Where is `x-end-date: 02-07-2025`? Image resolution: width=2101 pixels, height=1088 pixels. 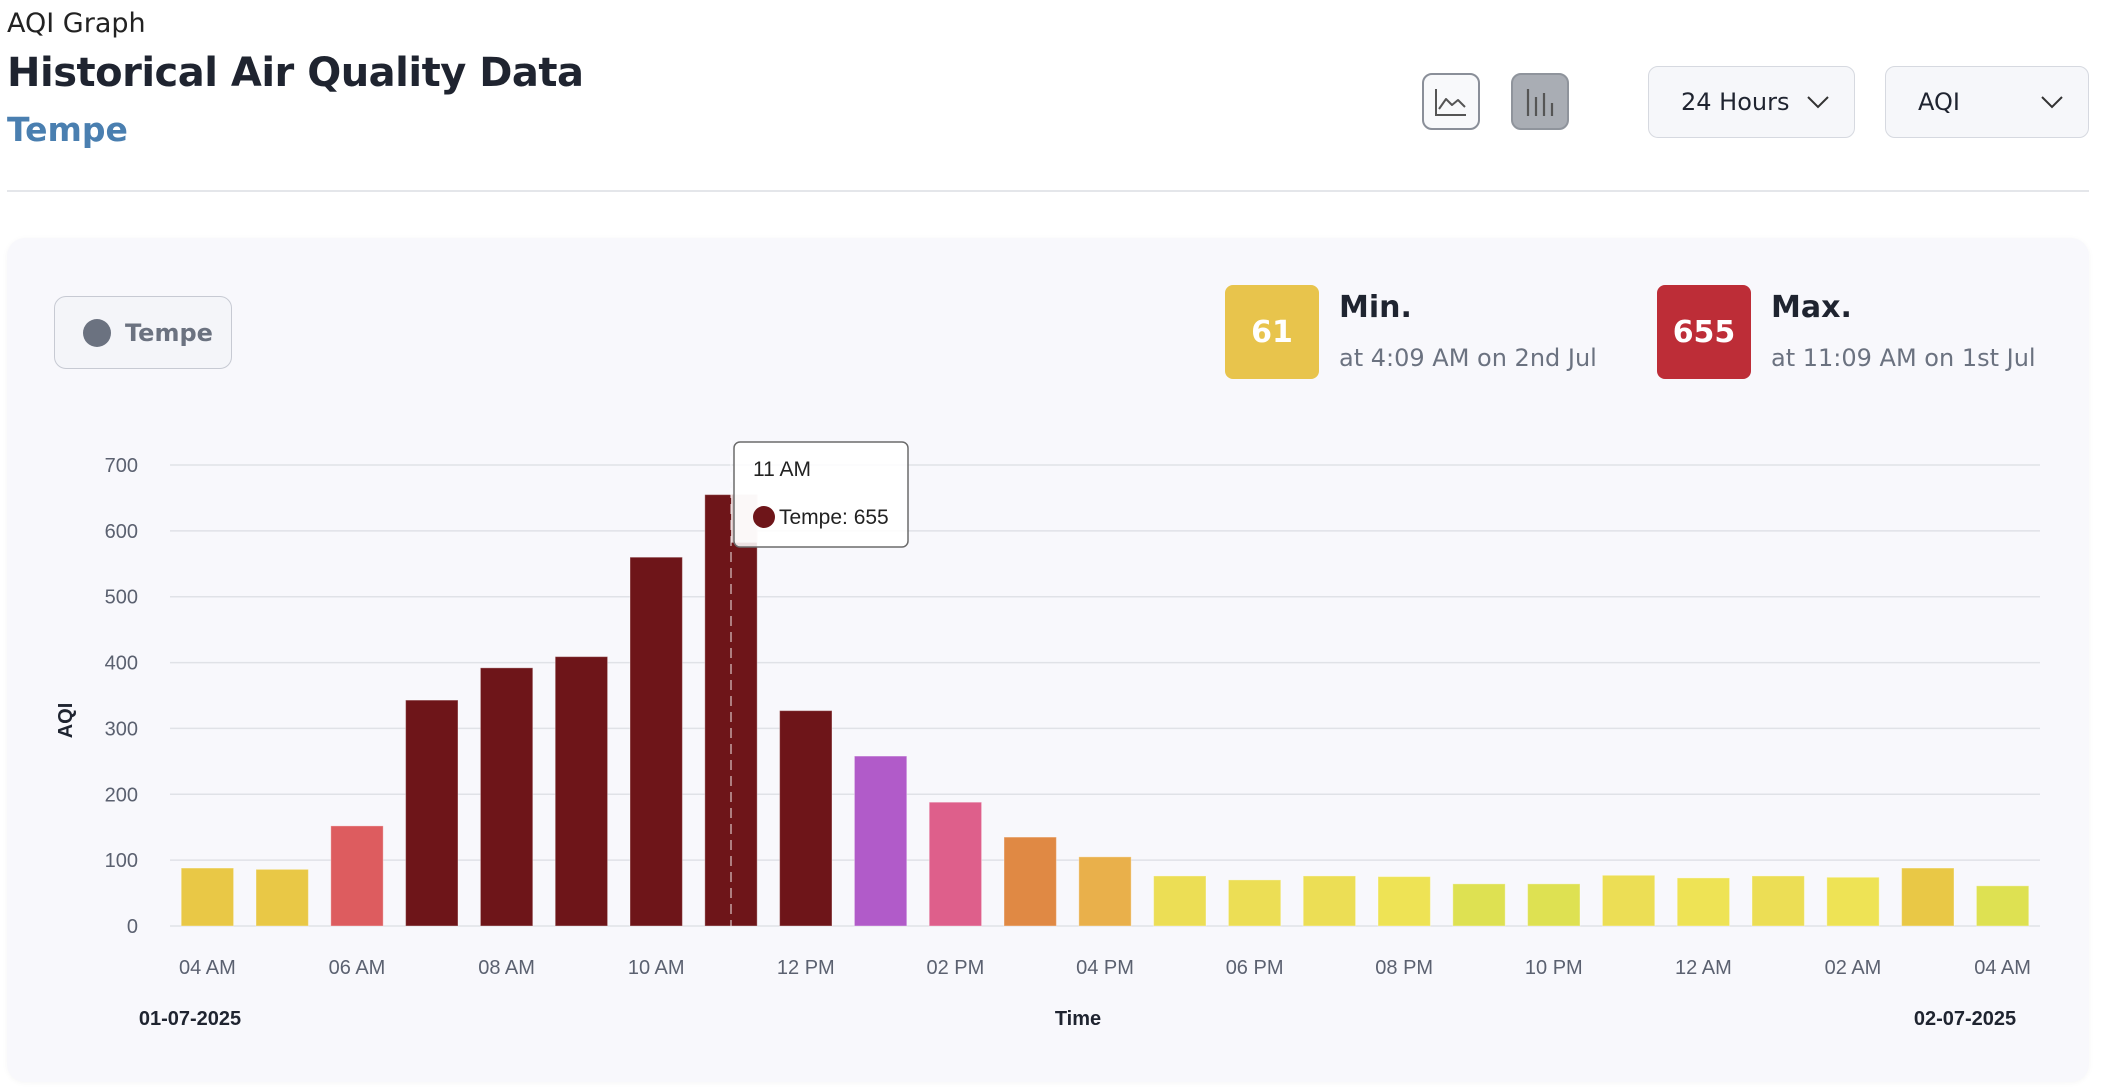 x-end-date: 02-07-2025 is located at coordinates (1965, 1019).